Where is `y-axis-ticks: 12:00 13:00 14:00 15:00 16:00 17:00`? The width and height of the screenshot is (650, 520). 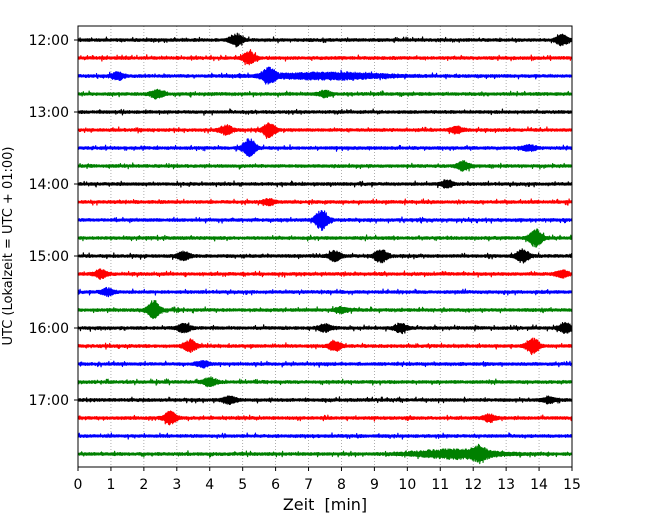
y-axis-ticks: 12:00 13:00 14:00 15:00 16:00 17:00 is located at coordinates (53, 221).